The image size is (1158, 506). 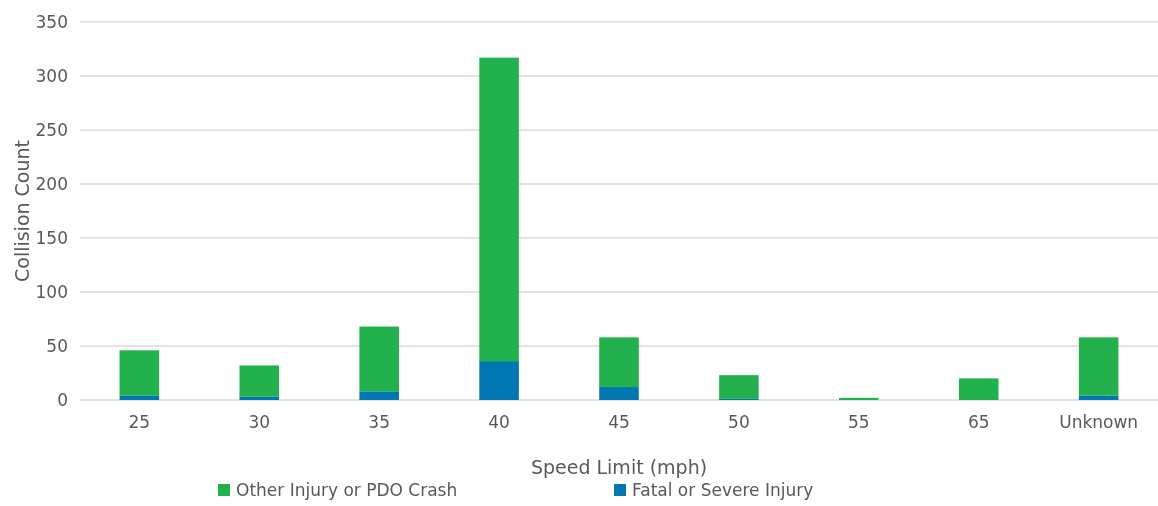 I want to click on x-axis-title: Speed Limit (mph), so click(x=619, y=467).